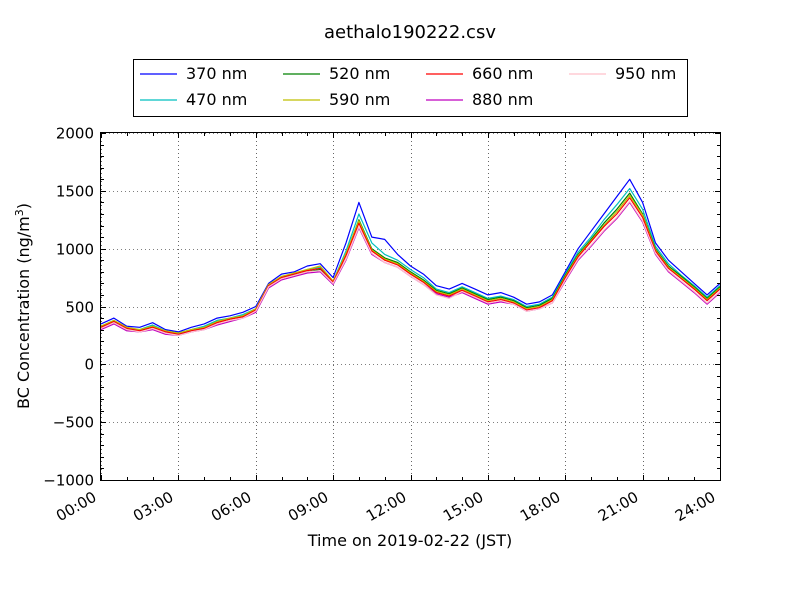 Image resolution: width=800 pixels, height=600 pixels. I want to click on y-tick-label: 1000, so click(75, 250).